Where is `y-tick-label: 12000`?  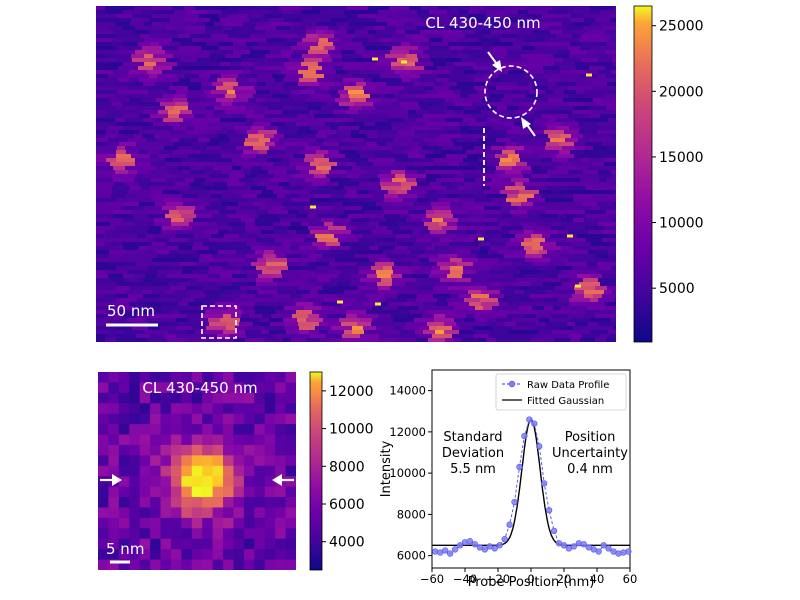
y-tick-label: 12000 is located at coordinates (407, 432).